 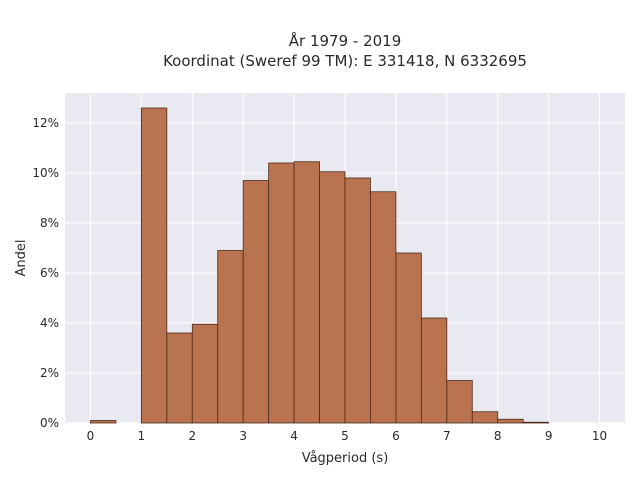 I want to click on x-tick-label: 1, so click(x=142, y=436).